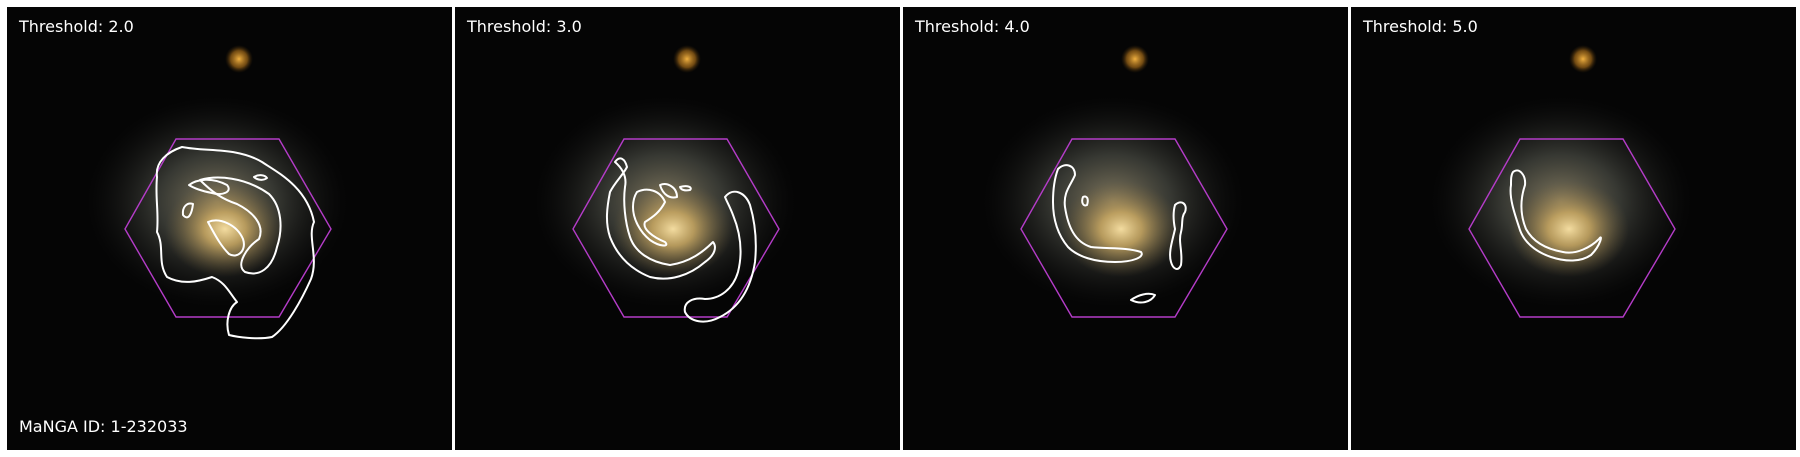 The width and height of the screenshot is (1800, 457). Describe the element at coordinates (524, 26) in the screenshot. I see `threshold-label: Threshold: 3.0` at that location.